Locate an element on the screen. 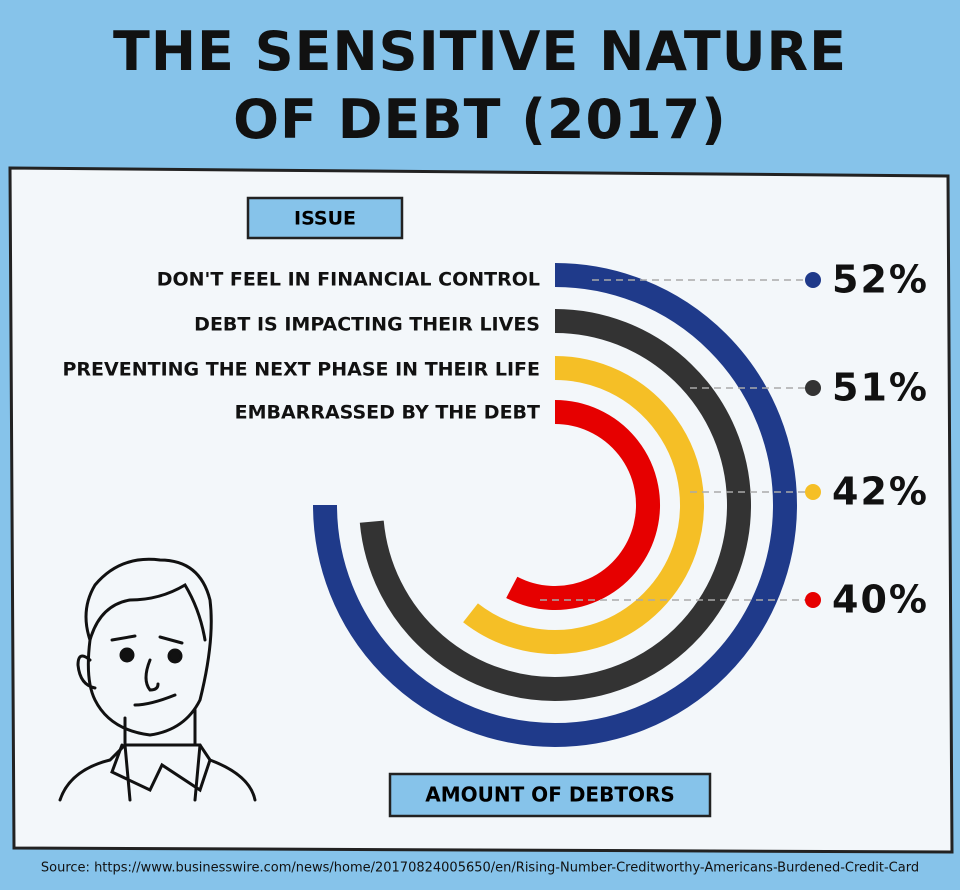 This screenshot has width=960, height=890. value-header: AMOUNT OF DEBTORS is located at coordinates (550, 795).